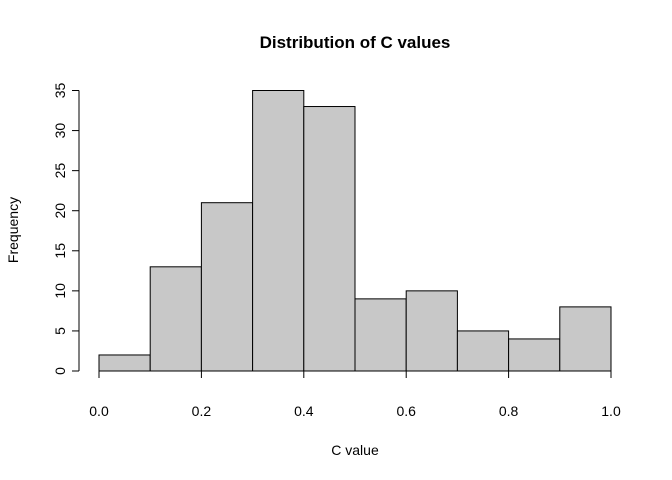  I want to click on y-axis: 0 5 10 15 20 25 30 35, so click(66, 229).